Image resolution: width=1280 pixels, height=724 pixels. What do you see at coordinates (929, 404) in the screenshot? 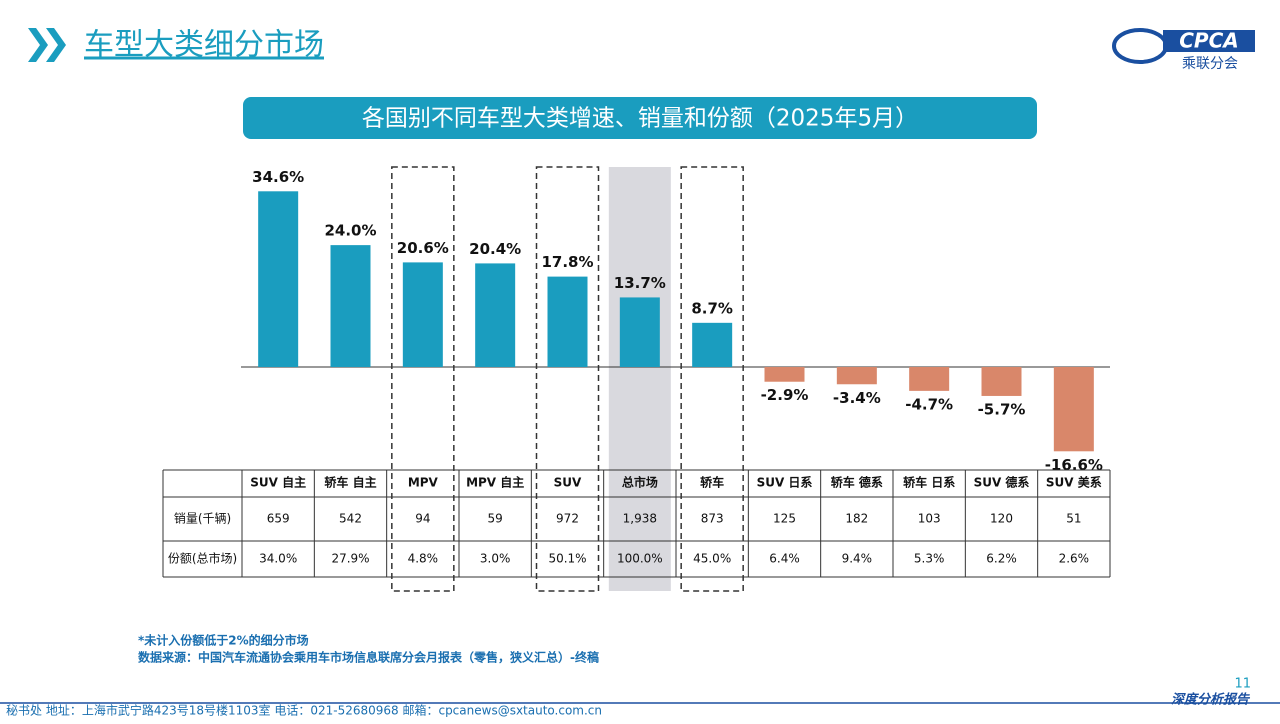
I see `value-label: -4.7%` at bounding box center [929, 404].